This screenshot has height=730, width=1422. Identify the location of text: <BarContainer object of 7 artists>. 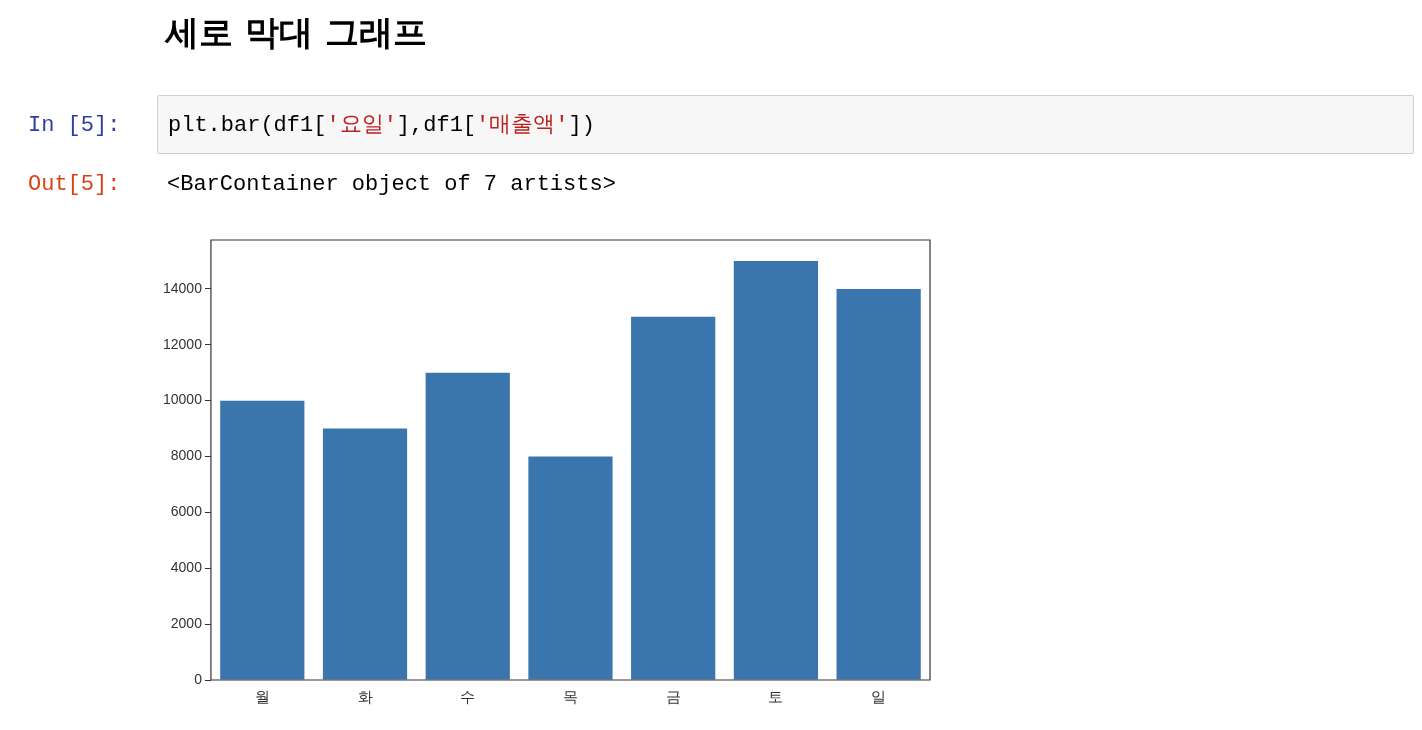
(391, 184).